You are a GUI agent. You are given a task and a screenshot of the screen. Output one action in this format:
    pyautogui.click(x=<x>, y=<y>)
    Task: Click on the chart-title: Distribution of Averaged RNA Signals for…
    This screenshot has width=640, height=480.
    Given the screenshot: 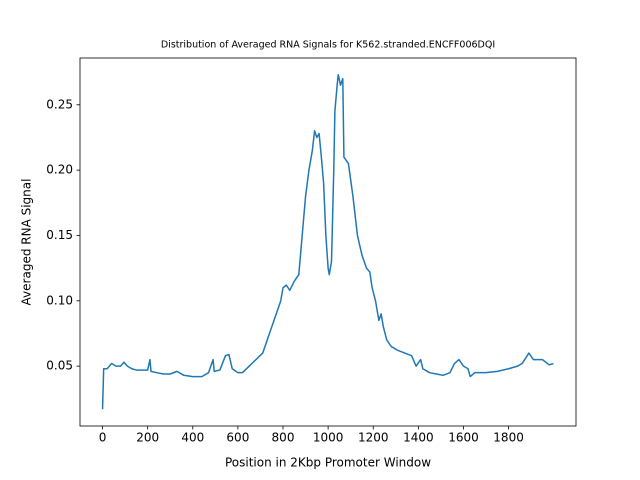 What is the action you would take?
    pyautogui.click(x=328, y=45)
    